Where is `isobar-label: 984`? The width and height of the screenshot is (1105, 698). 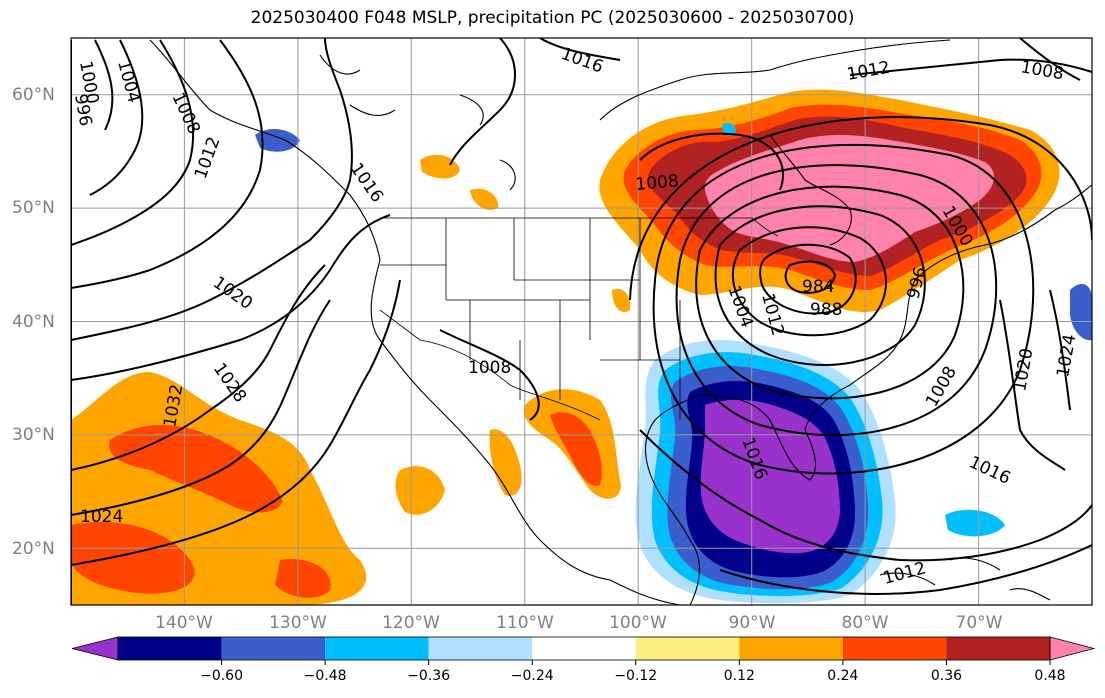
isobar-label: 984 is located at coordinates (818, 287).